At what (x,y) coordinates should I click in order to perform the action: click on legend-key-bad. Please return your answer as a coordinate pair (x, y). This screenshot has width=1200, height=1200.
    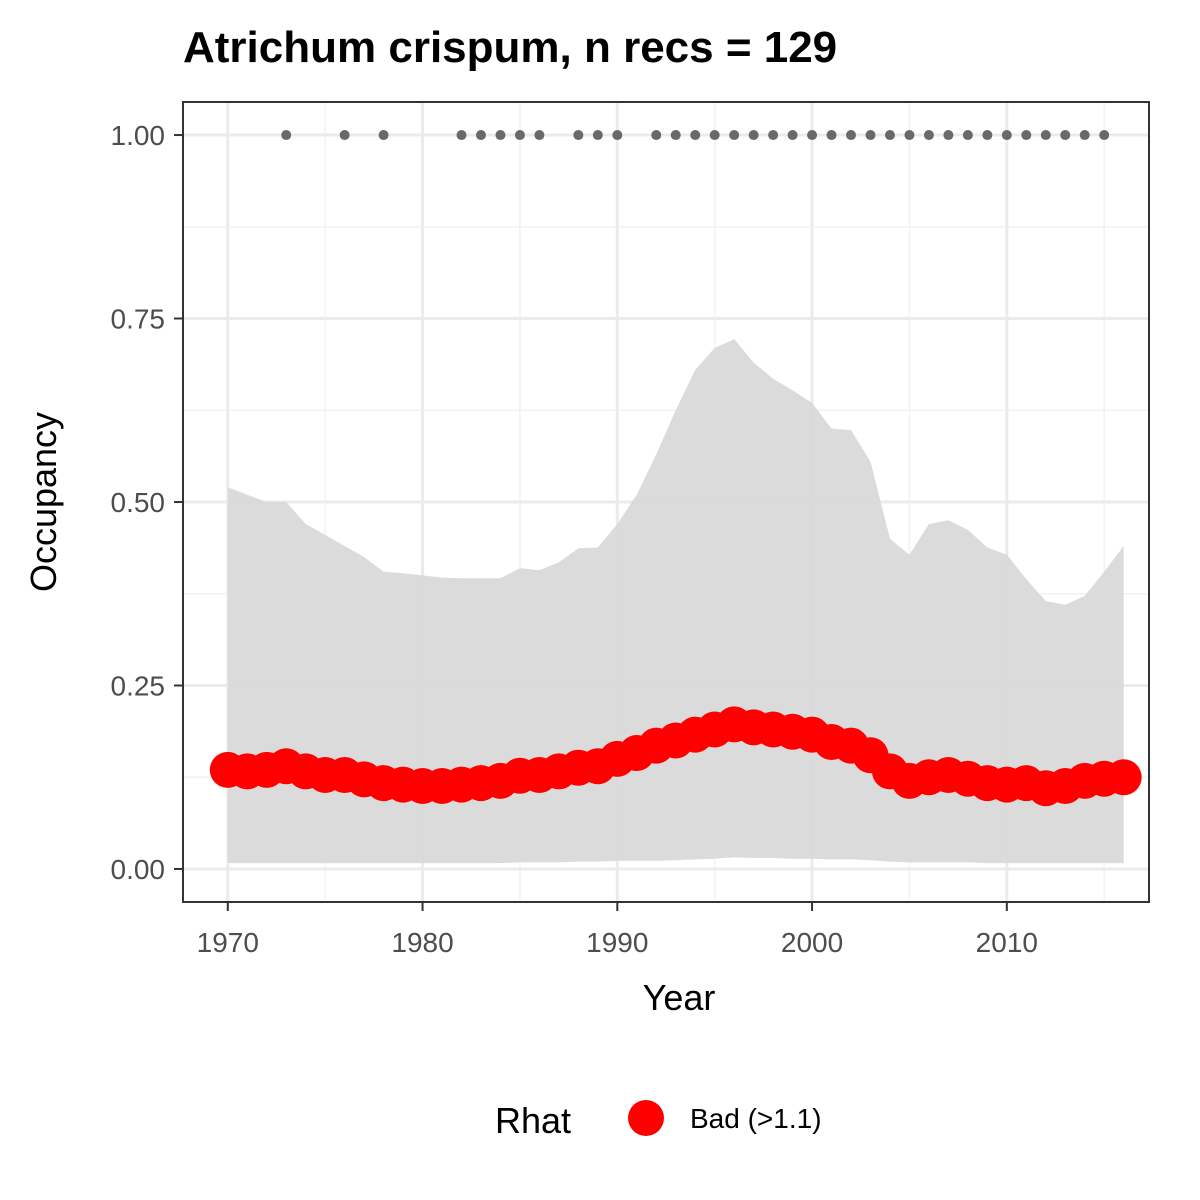
    Looking at the image, I should click on (646, 1118).